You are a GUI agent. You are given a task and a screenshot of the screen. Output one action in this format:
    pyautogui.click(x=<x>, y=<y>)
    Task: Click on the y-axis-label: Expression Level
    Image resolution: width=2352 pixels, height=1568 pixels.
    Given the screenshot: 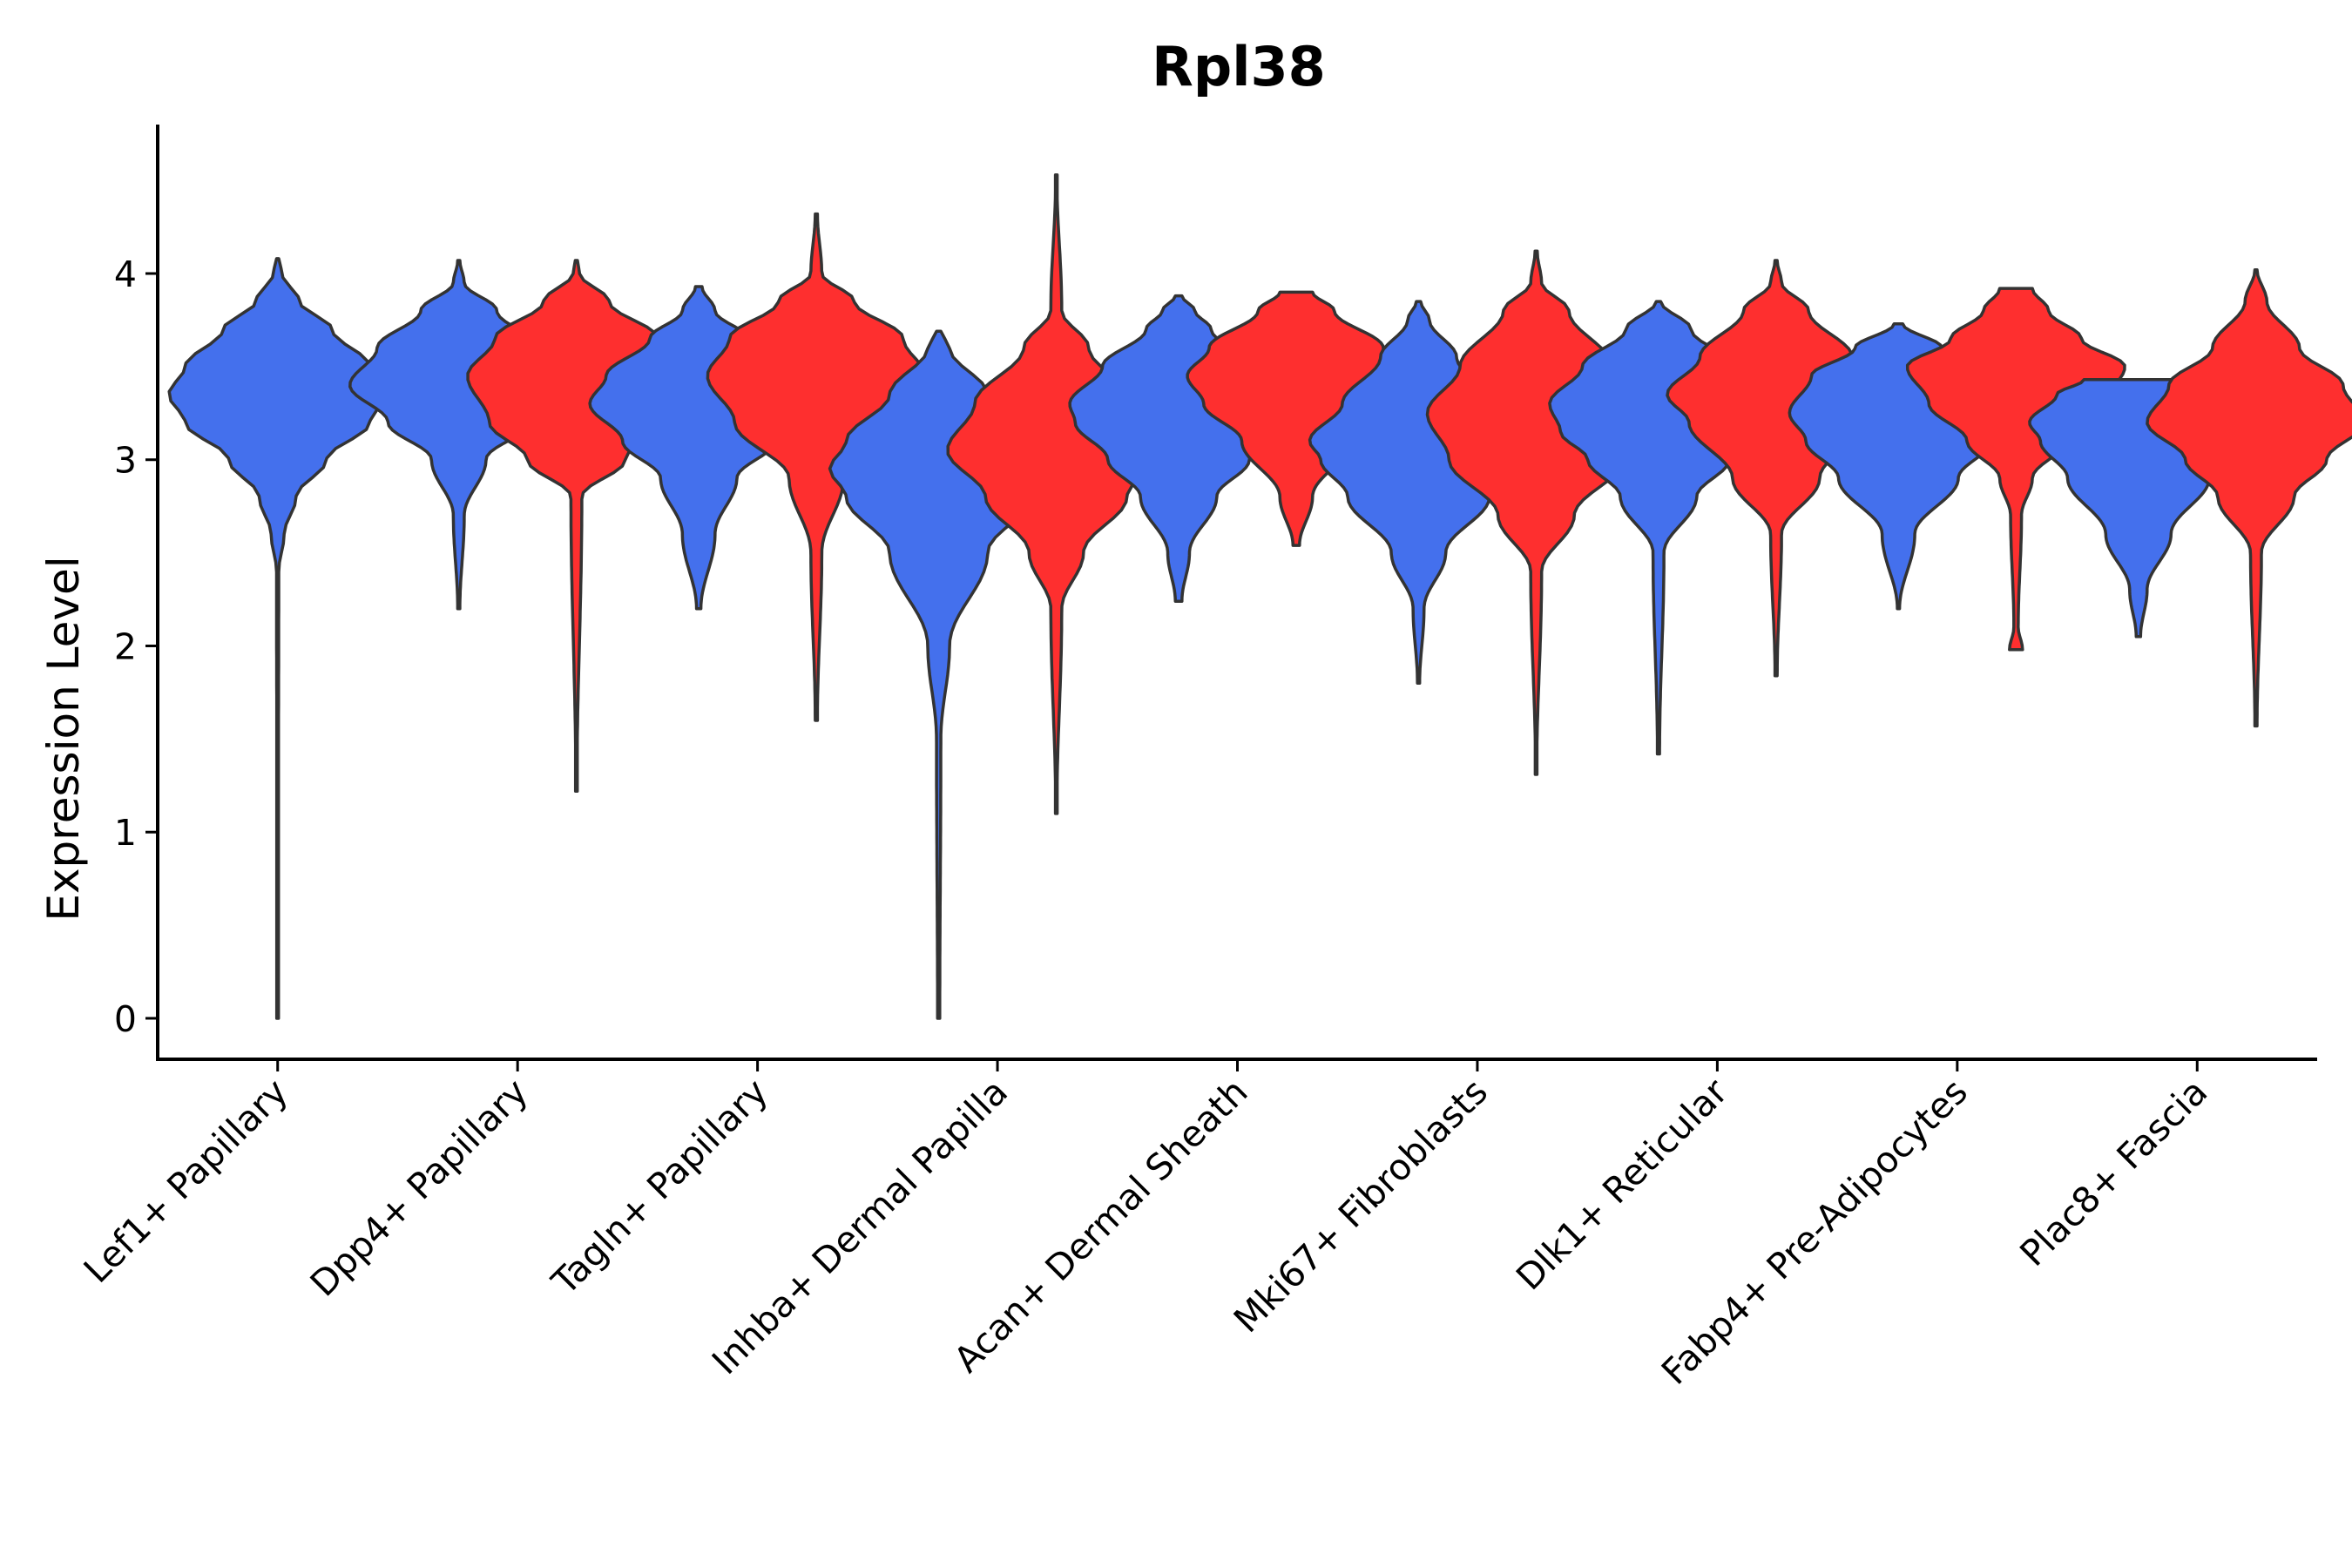 What is the action you would take?
    pyautogui.click(x=64, y=738)
    